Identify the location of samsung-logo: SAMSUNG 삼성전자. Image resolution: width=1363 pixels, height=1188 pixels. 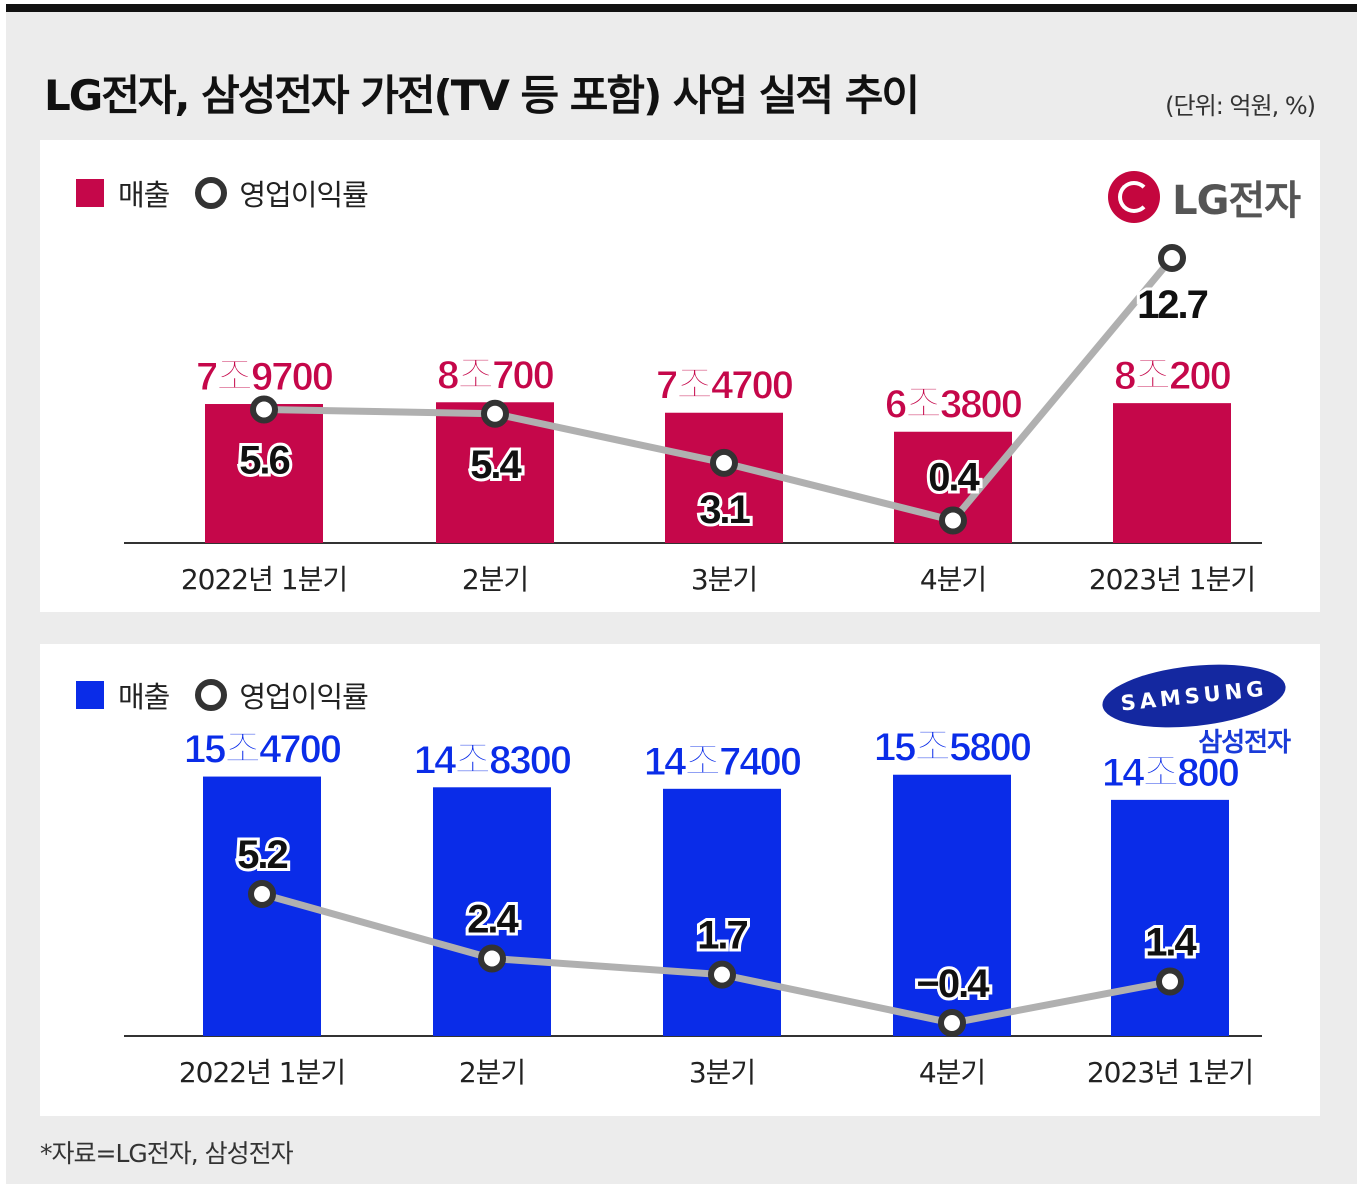
(1195, 707).